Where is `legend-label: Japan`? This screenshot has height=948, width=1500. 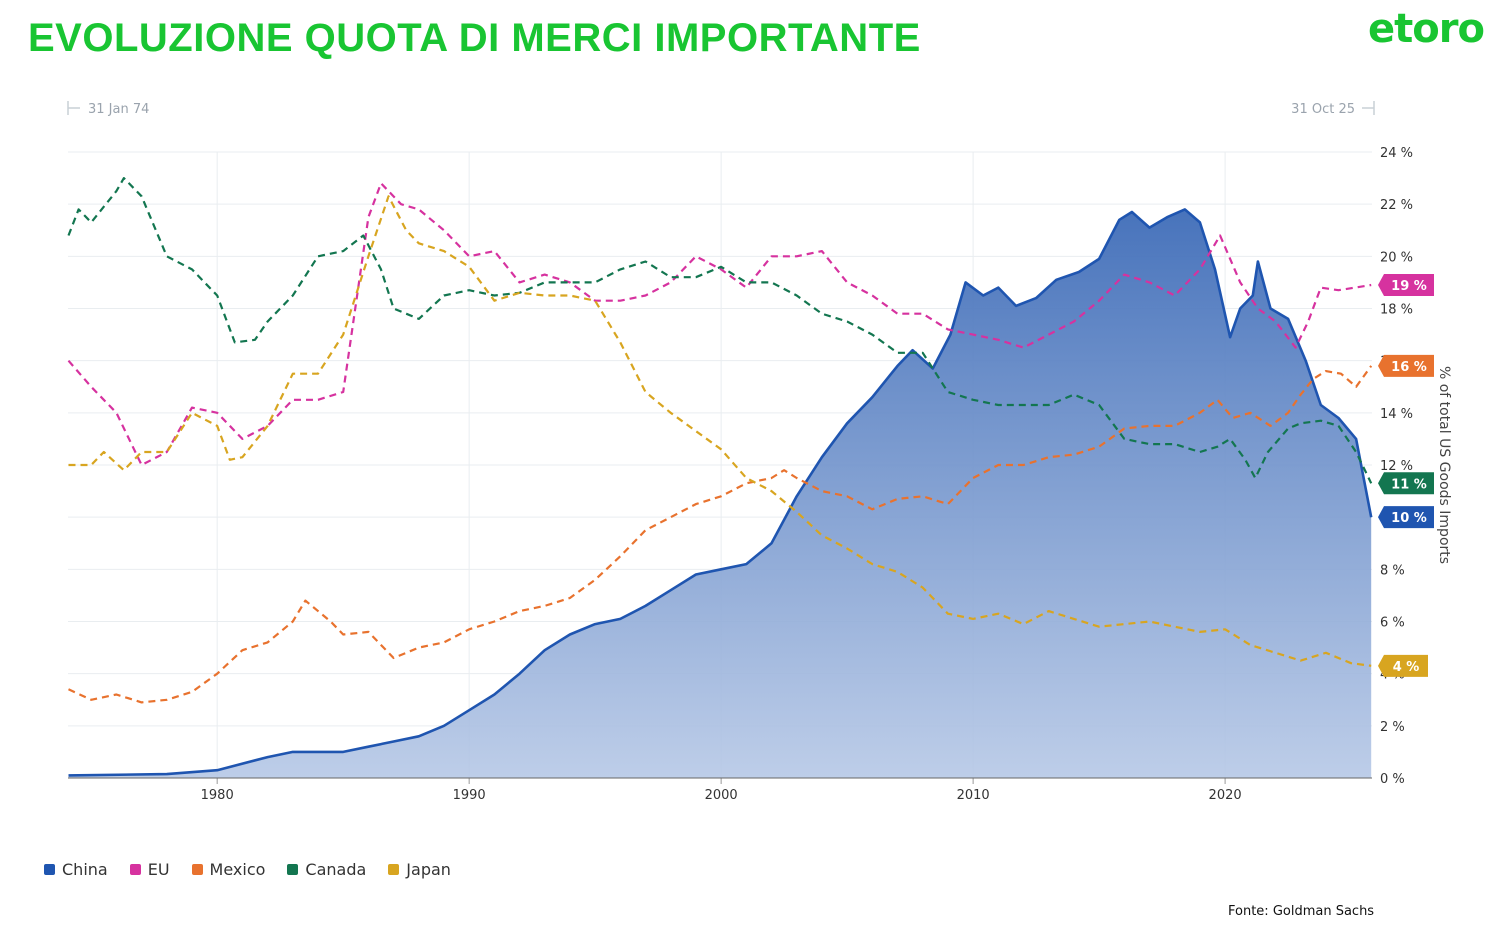
legend-label: Japan is located at coordinates (428, 869).